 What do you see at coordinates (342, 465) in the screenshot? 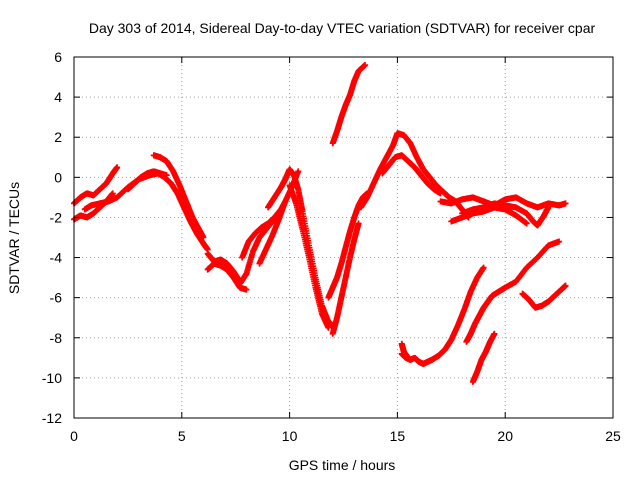
I see `x-axis-label: GPS time / hours` at bounding box center [342, 465].